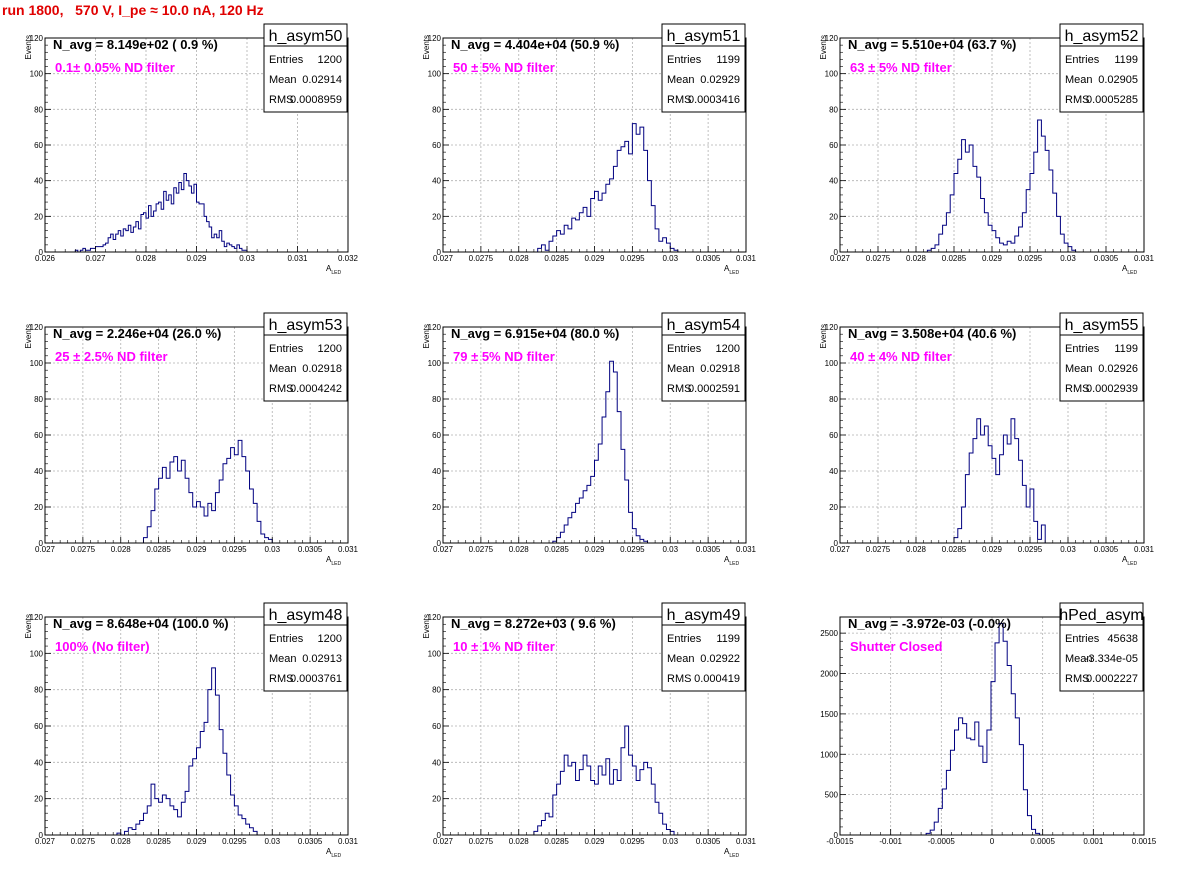 This screenshot has height=872, width=1196. What do you see at coordinates (704, 615) in the screenshot?
I see `histogram-name: h_asym49` at bounding box center [704, 615].